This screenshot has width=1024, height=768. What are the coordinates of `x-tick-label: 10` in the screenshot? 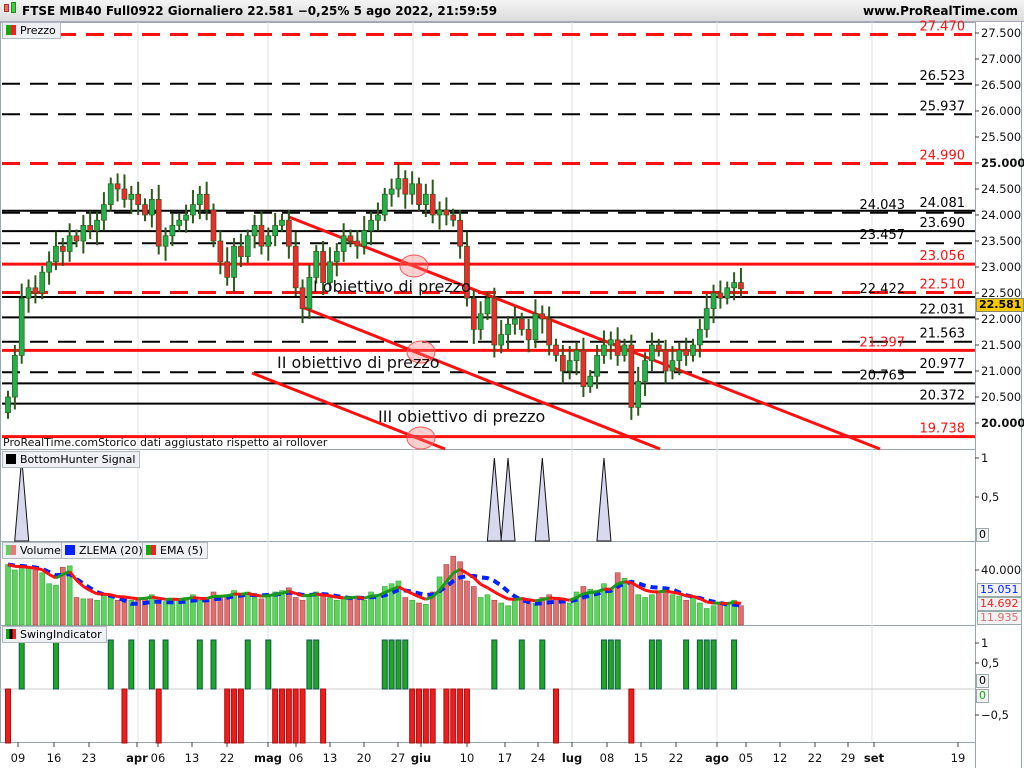 It's located at (467, 758).